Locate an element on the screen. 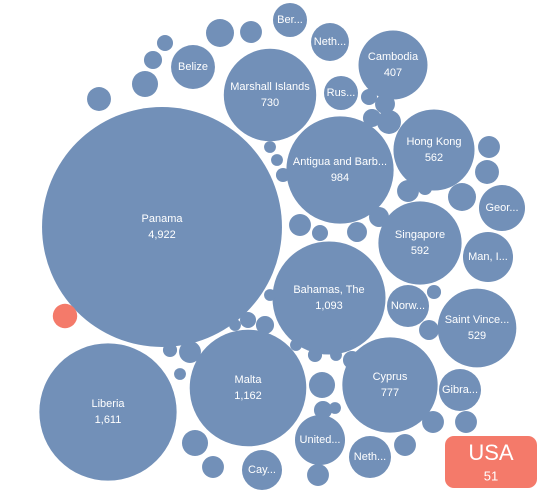  bubble-value: 1,162 is located at coordinates (248, 396).